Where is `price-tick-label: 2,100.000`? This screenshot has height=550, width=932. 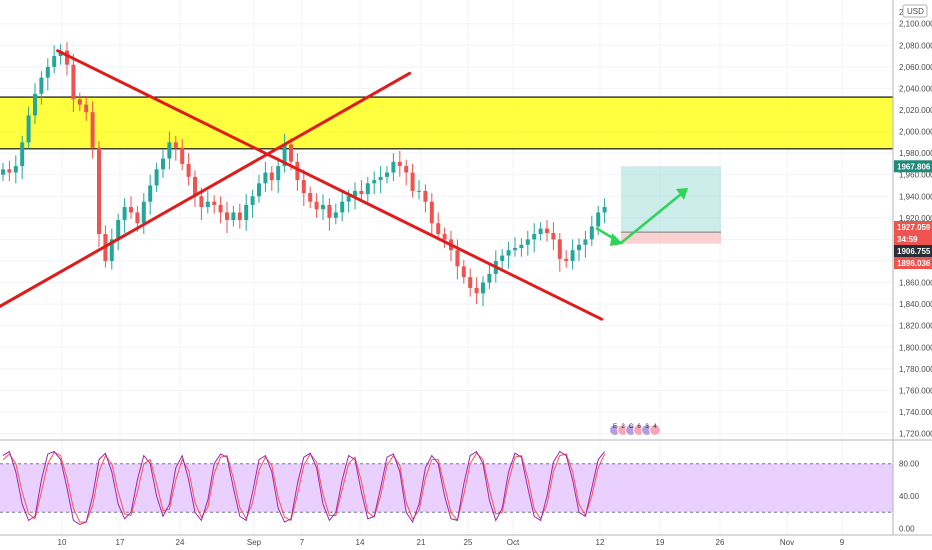
price-tick-label: 2,100.000 is located at coordinates (915, 24).